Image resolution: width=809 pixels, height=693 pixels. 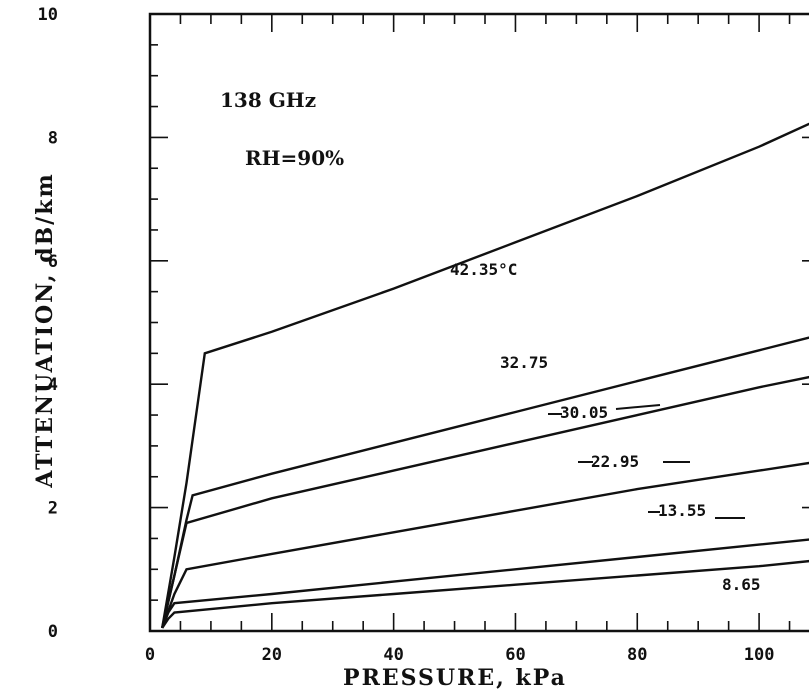 What do you see at coordinates (294, 158) in the screenshot?
I see `humidity-annotation: RH=90%` at bounding box center [294, 158].